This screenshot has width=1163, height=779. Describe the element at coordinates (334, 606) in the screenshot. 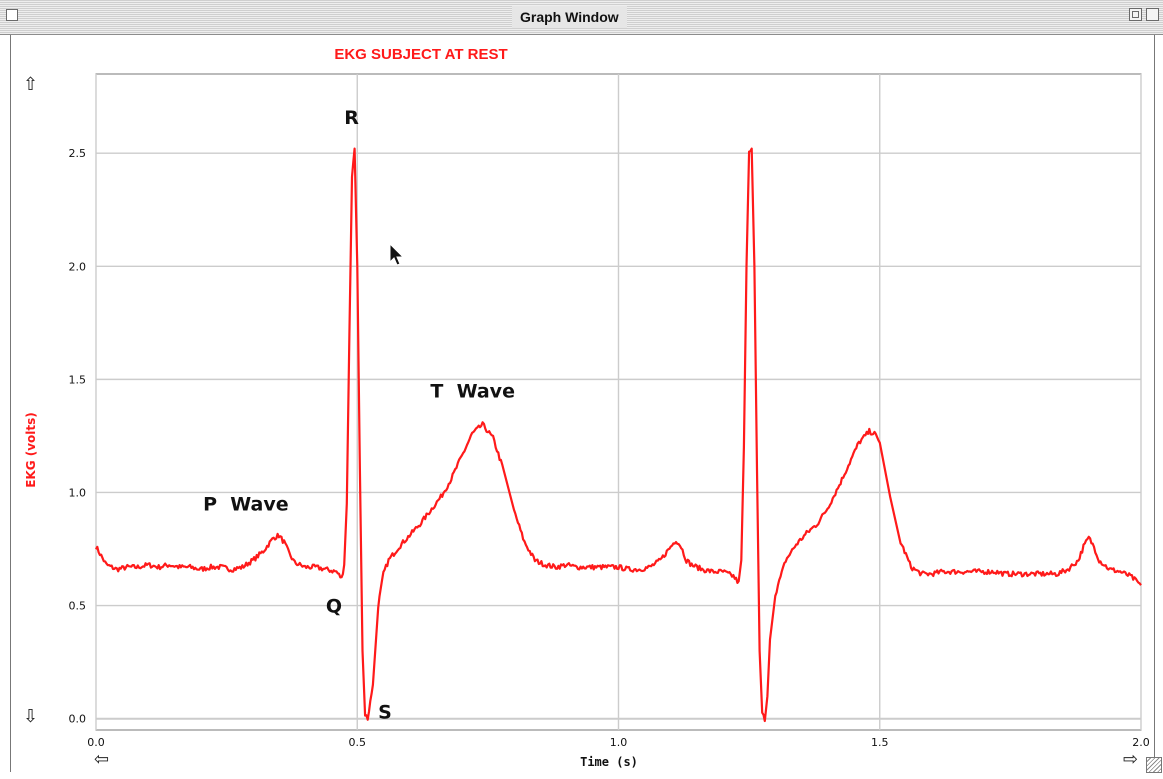

I see `annotation-label: Q` at that location.